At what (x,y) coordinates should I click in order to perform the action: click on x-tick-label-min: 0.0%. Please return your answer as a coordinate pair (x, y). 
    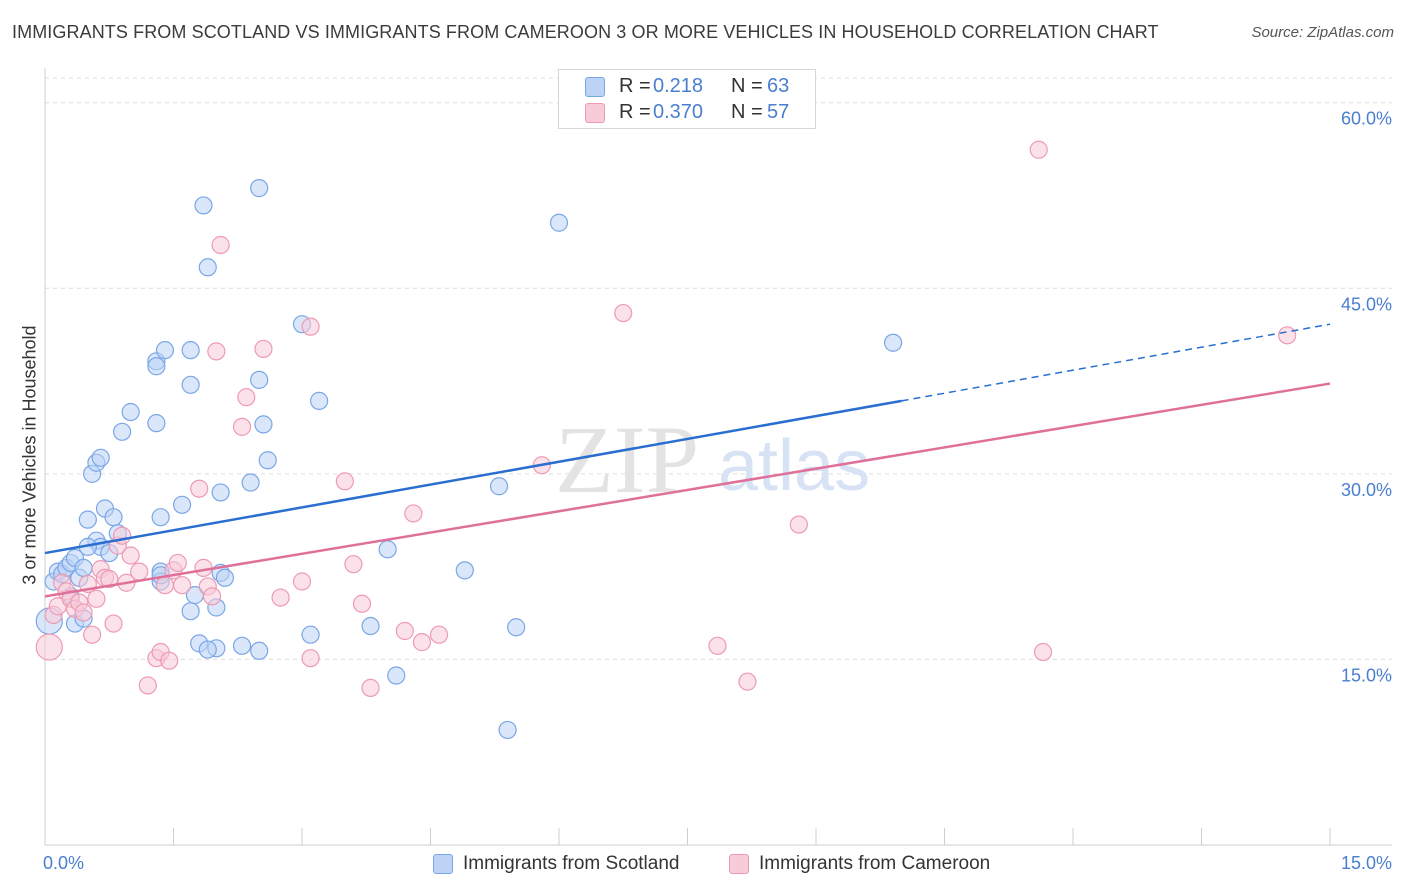
    Looking at the image, I should click on (63, 863).